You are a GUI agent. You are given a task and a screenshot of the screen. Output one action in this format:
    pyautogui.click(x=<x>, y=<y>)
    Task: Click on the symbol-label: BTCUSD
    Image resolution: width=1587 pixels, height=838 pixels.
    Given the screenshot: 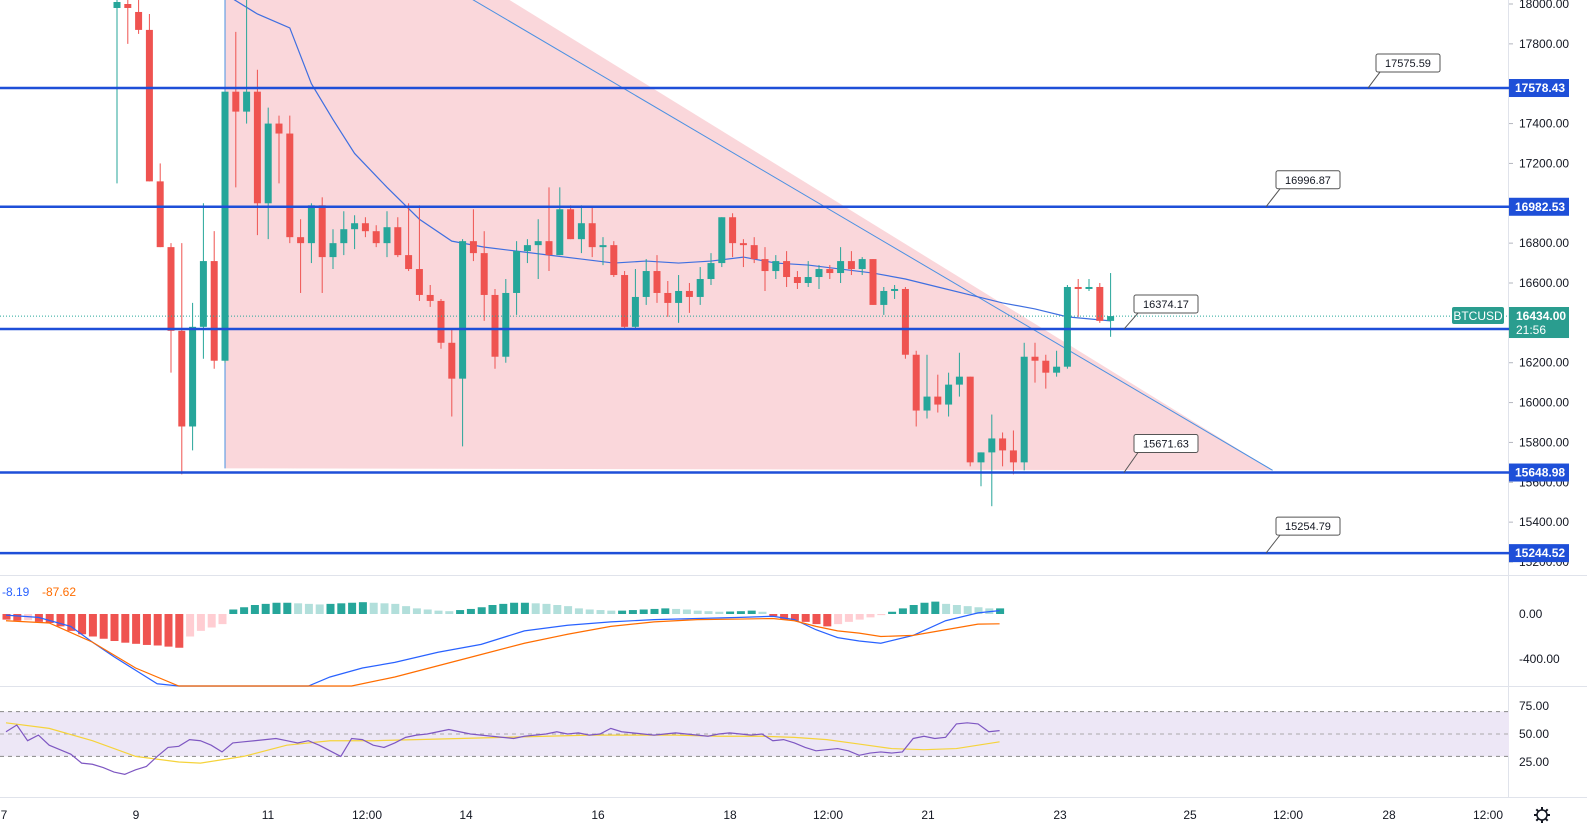 What is the action you would take?
    pyautogui.click(x=1478, y=316)
    